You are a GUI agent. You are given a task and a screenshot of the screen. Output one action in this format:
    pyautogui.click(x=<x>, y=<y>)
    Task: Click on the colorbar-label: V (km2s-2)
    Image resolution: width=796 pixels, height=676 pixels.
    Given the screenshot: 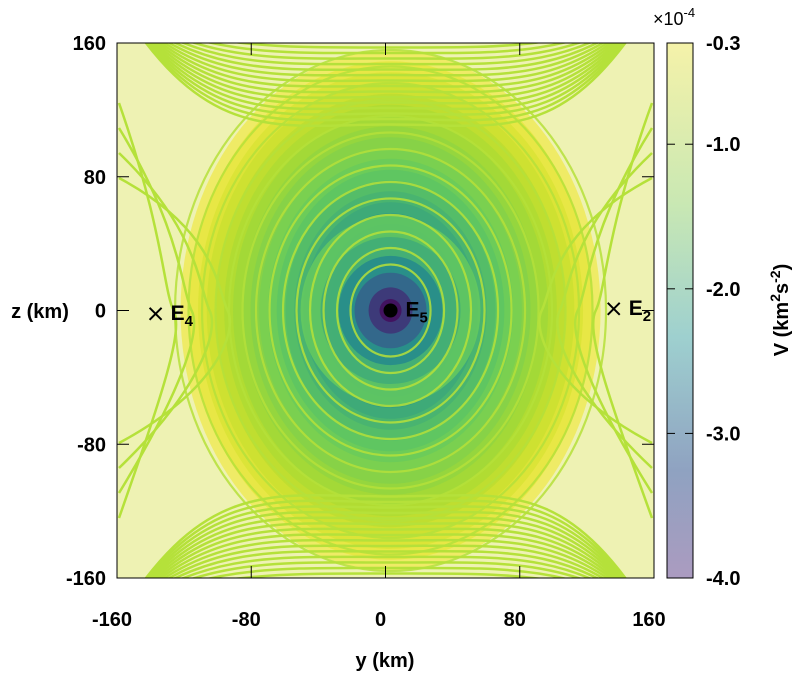 What is the action you would take?
    pyautogui.click(x=780, y=310)
    